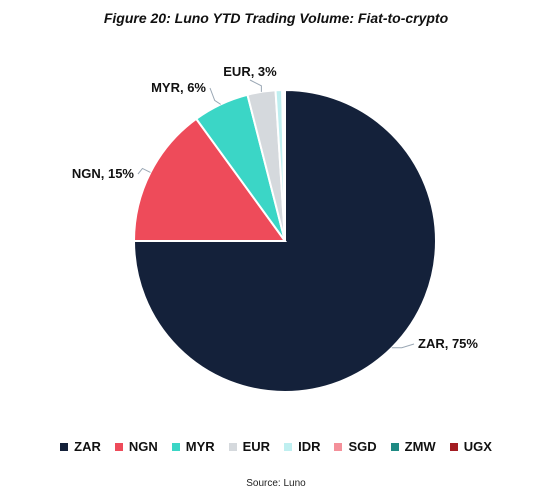 This screenshot has height=498, width=552. Describe the element at coordinates (256, 446) in the screenshot. I see `legend-label: EUR` at that location.